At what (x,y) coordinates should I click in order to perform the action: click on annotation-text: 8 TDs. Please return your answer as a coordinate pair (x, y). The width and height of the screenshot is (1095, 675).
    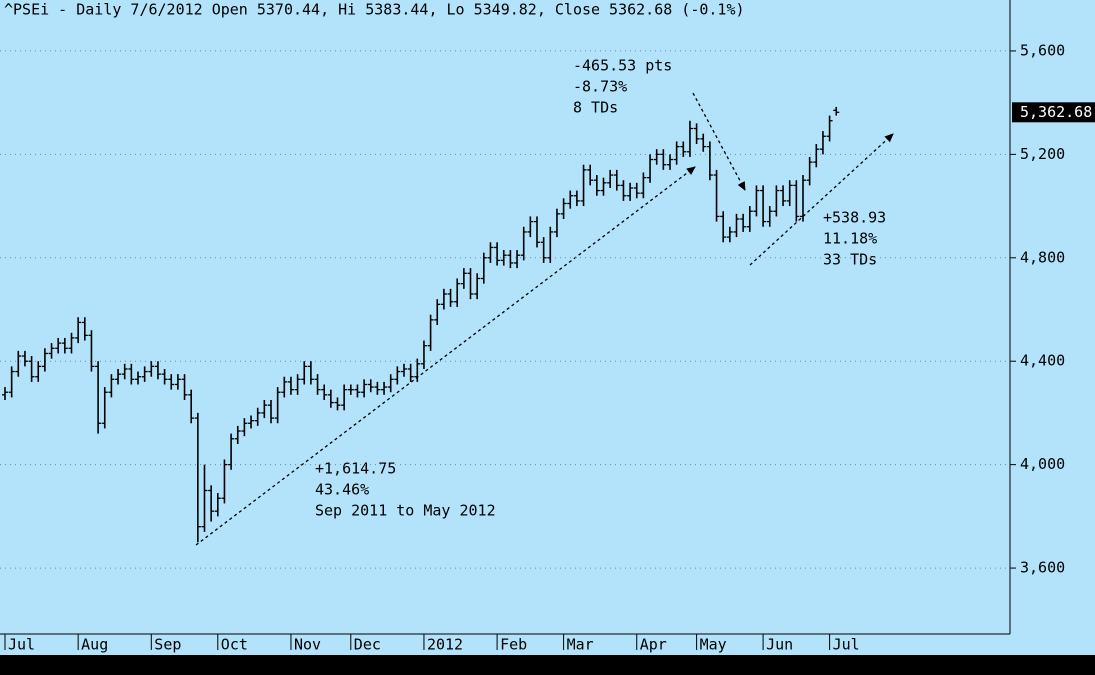
    Looking at the image, I should click on (595, 108).